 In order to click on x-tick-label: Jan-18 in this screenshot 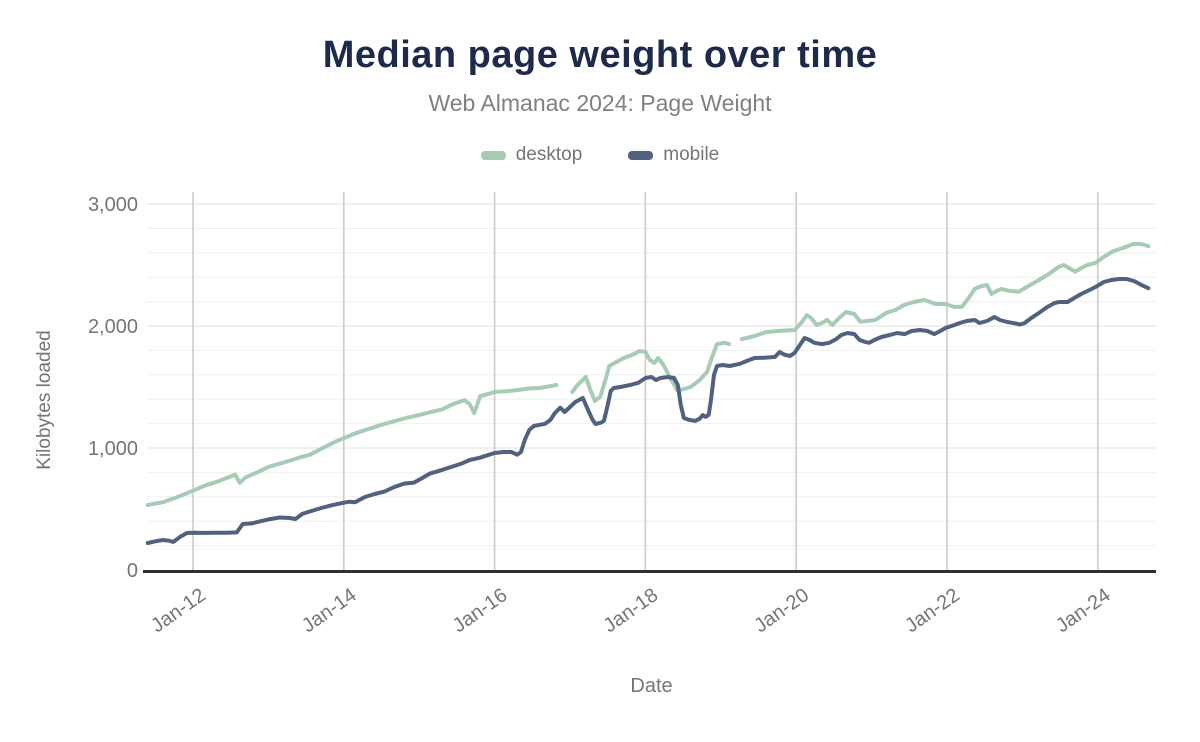, I will do `click(631, 610)`.